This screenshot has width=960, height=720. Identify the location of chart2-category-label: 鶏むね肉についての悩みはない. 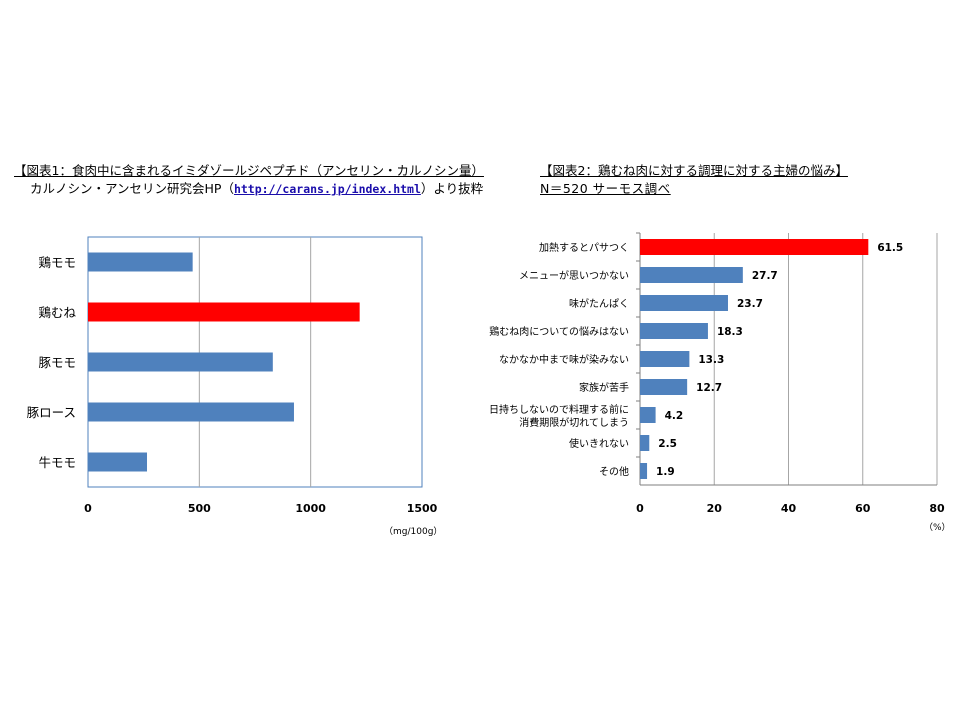
(559, 331).